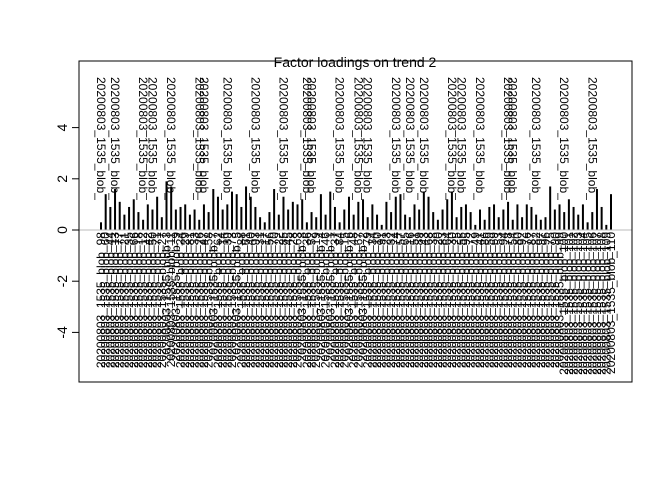 The width and height of the screenshot is (672, 485). I want to click on bar-category-label: 20200803_1535_blob_10, so click(377, 300).